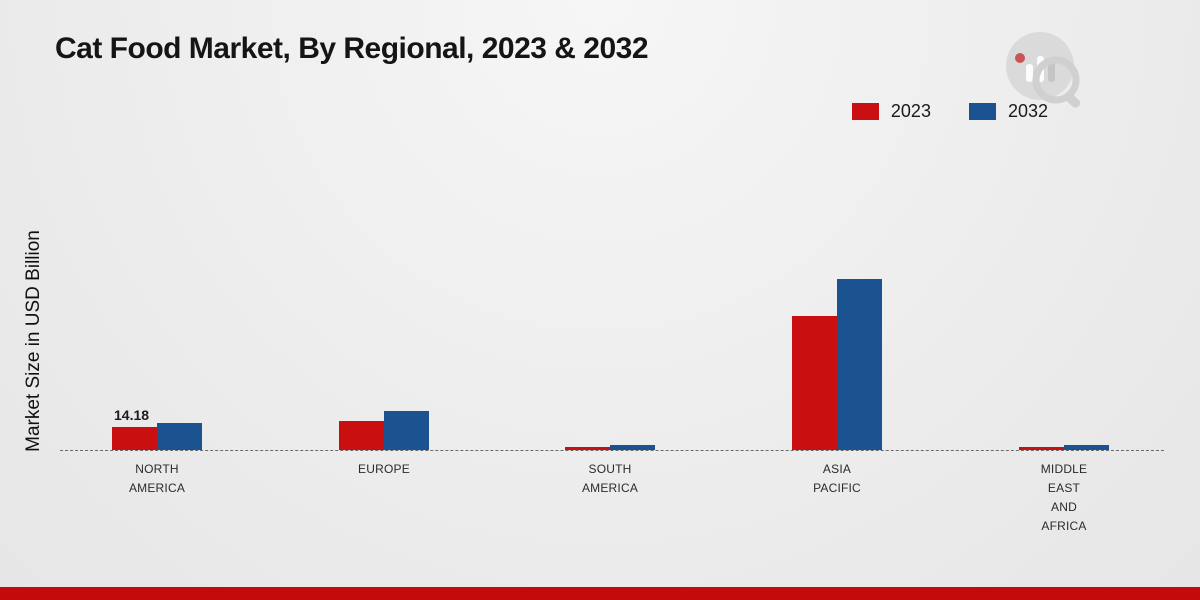  What do you see at coordinates (865, 111) in the screenshot?
I see `legend-swatch-2023` at bounding box center [865, 111].